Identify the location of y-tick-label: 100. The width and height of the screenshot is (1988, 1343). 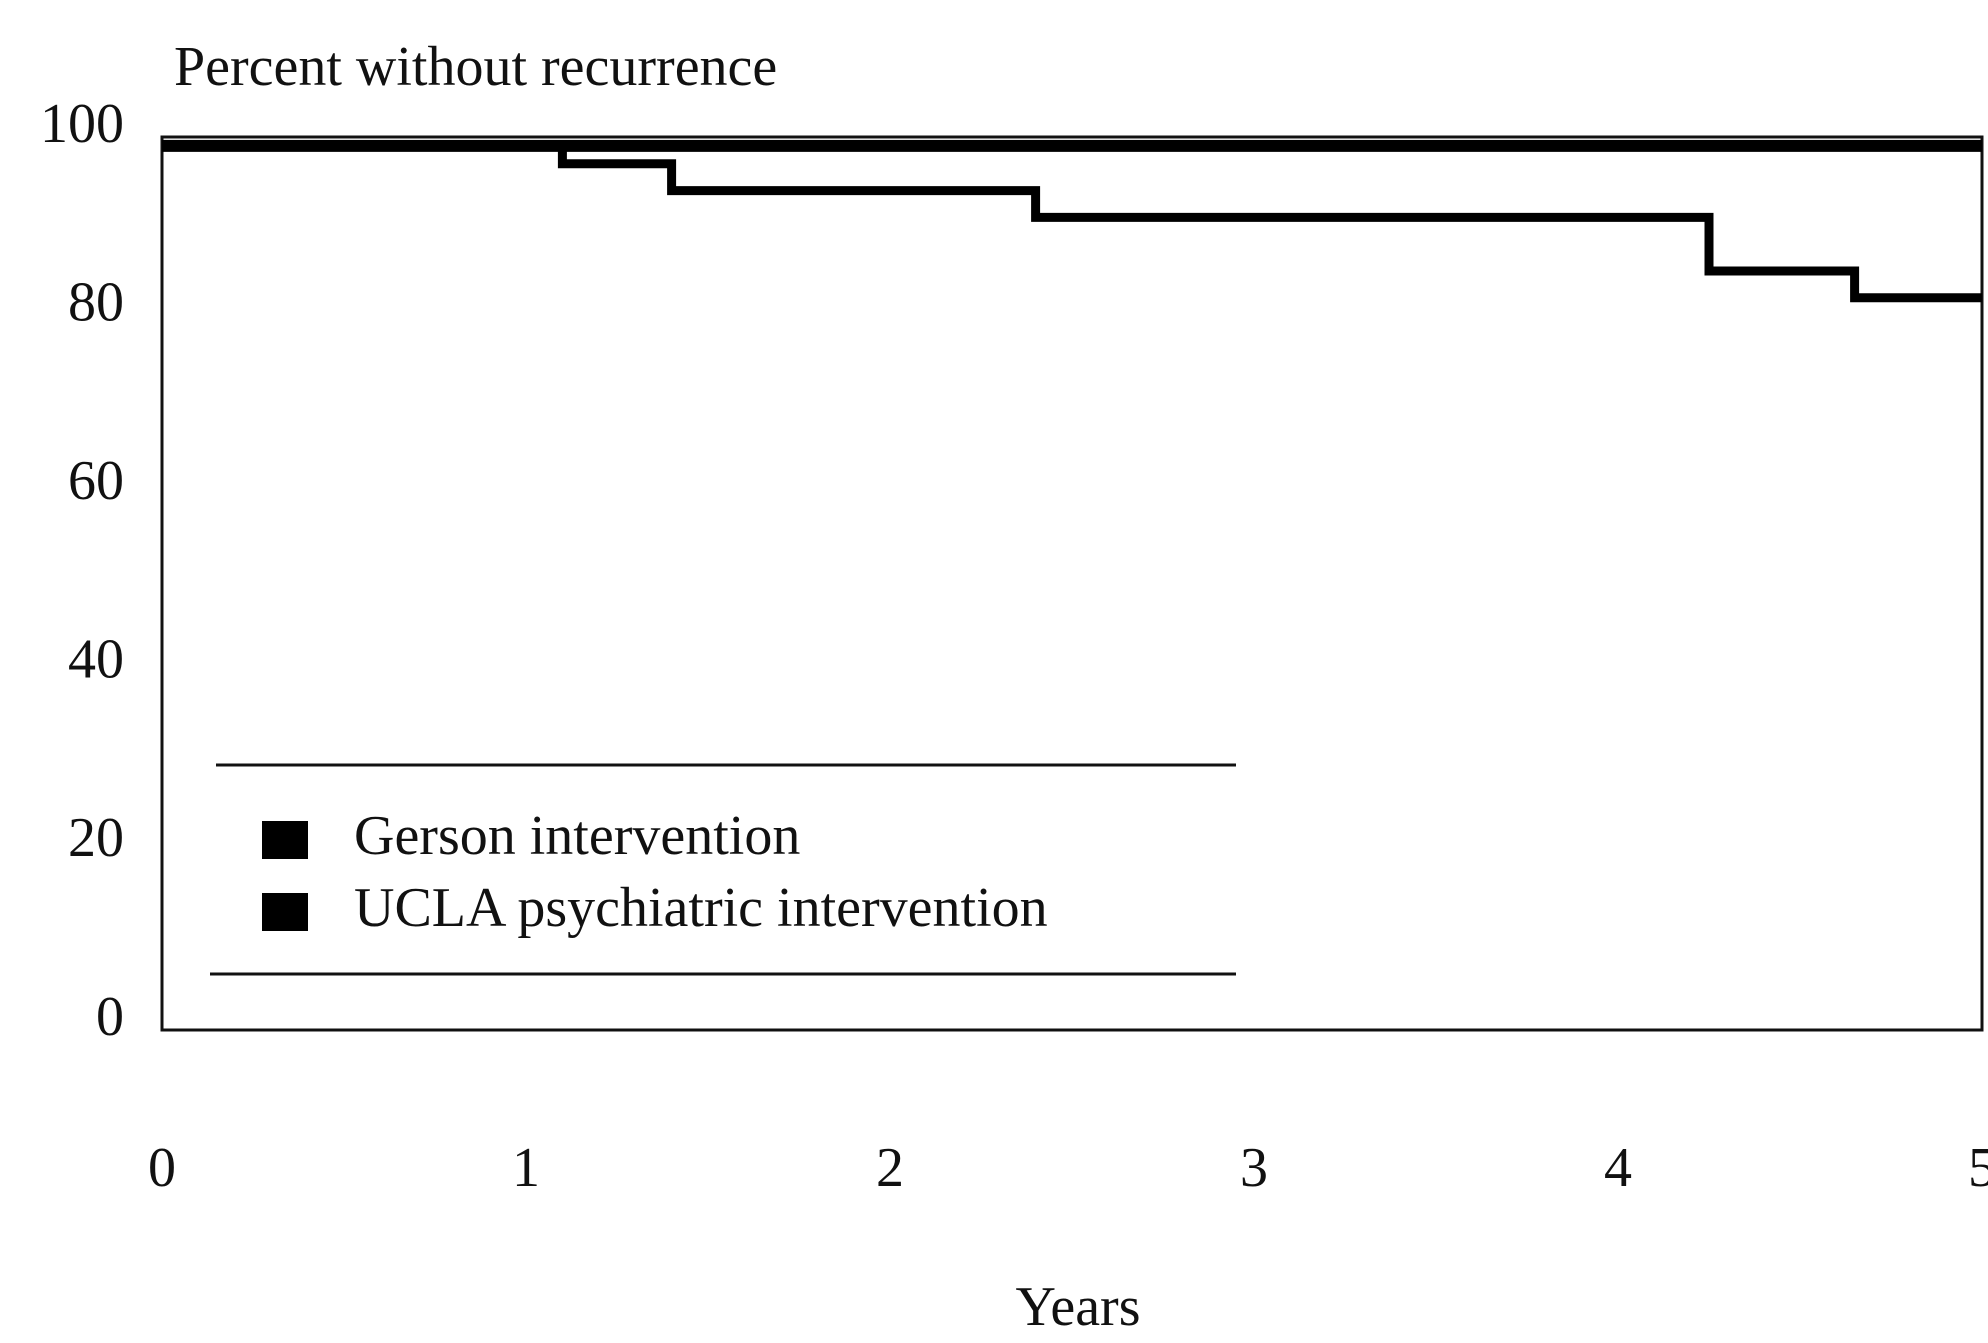
(82, 124).